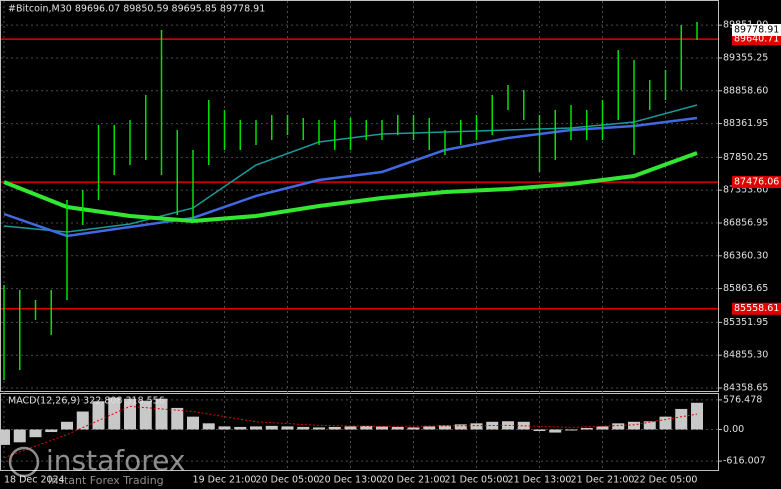  I want to click on x-tick-label: 21 Dec 05:00, so click(477, 480).